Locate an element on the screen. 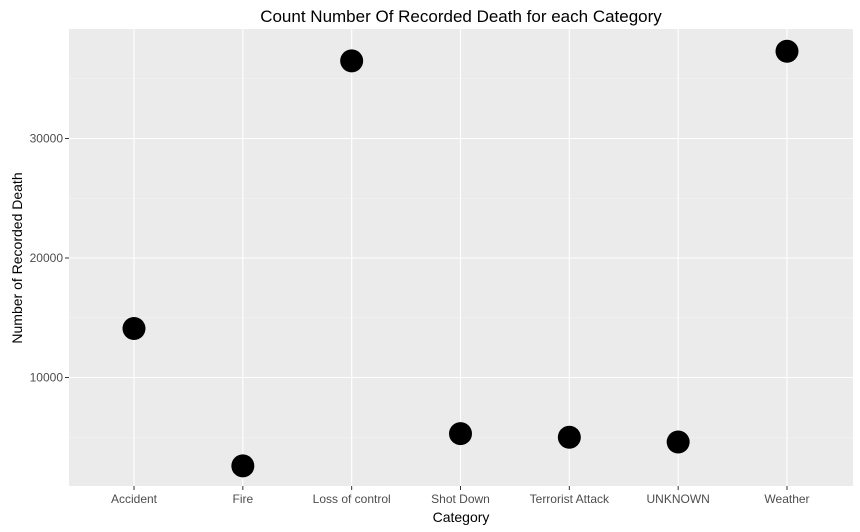  y-axis-title: Number of Recorded Death is located at coordinates (17, 257).